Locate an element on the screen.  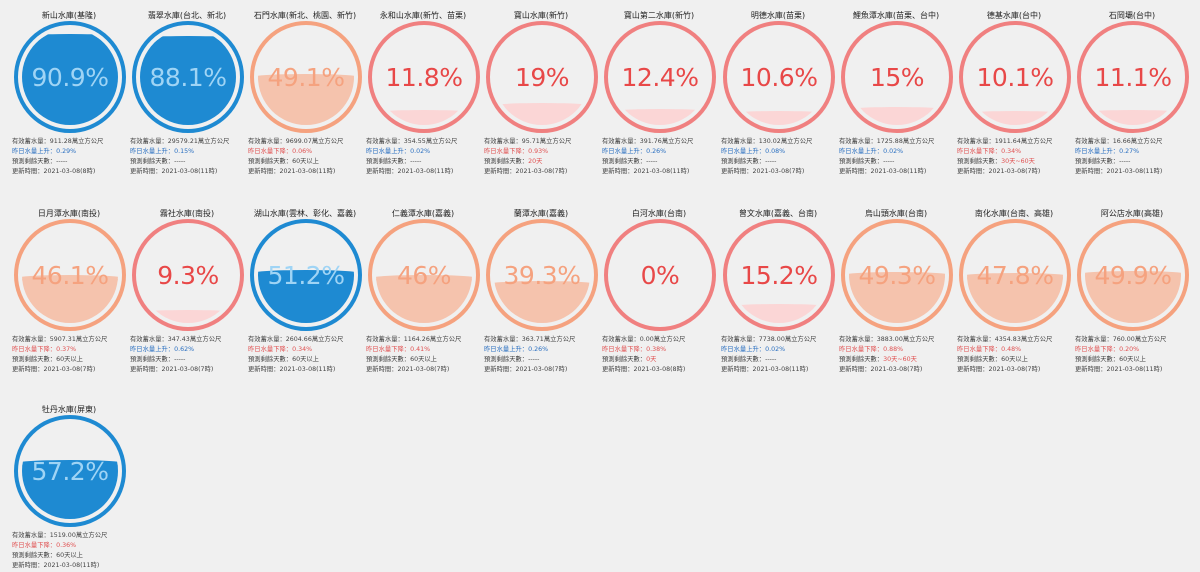
reservoir-name: 烏山頭水庫(台南) is located at coordinates (896, 213).